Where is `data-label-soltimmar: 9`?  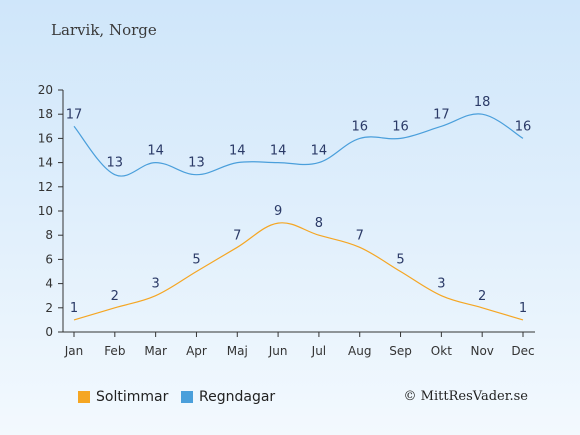
data-label-soltimmar: 9 is located at coordinates (278, 211).